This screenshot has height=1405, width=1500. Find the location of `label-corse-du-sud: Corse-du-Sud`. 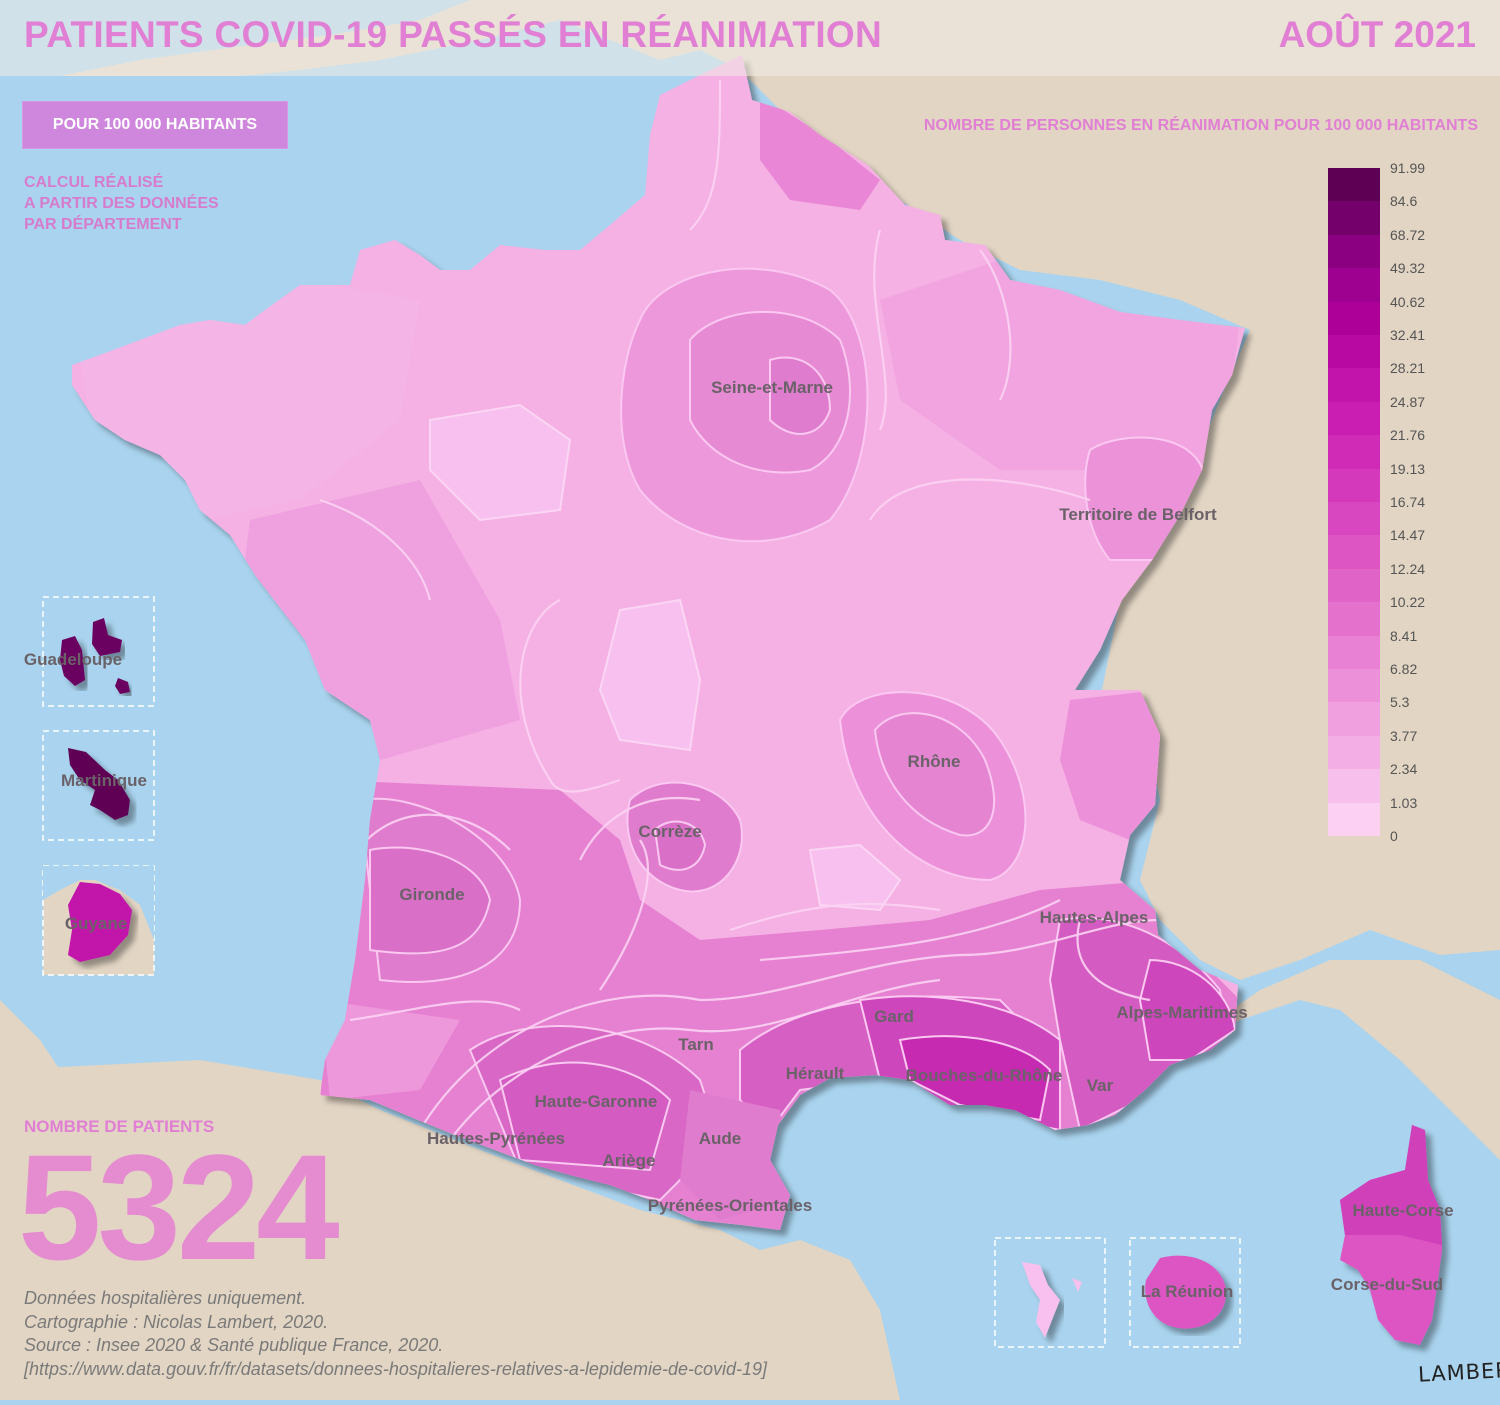

label-corse-du-sud: Corse-du-Sud is located at coordinates (1387, 1284).